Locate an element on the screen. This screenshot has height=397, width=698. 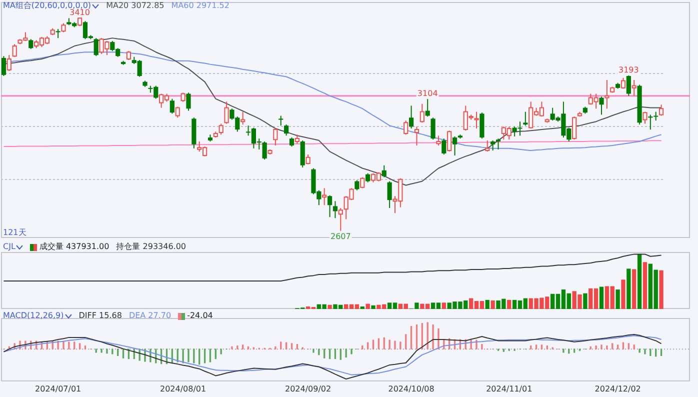
x-tick-label: 2024/07/01 is located at coordinates (58, 389).